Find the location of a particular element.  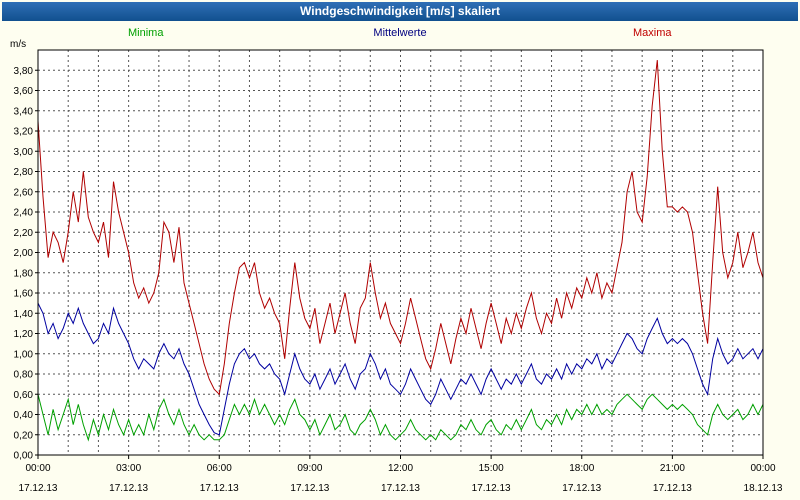

x-tick-date-label: 18.12.13 is located at coordinates (763, 488).